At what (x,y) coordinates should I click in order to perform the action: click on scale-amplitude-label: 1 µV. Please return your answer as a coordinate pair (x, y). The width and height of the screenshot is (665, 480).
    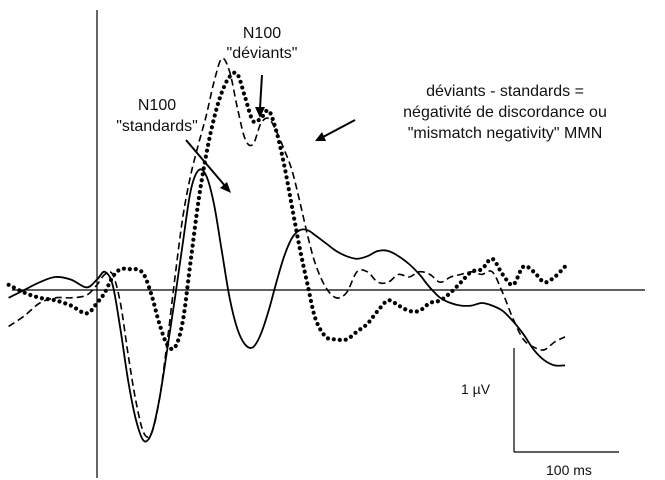
    Looking at the image, I should click on (476, 389).